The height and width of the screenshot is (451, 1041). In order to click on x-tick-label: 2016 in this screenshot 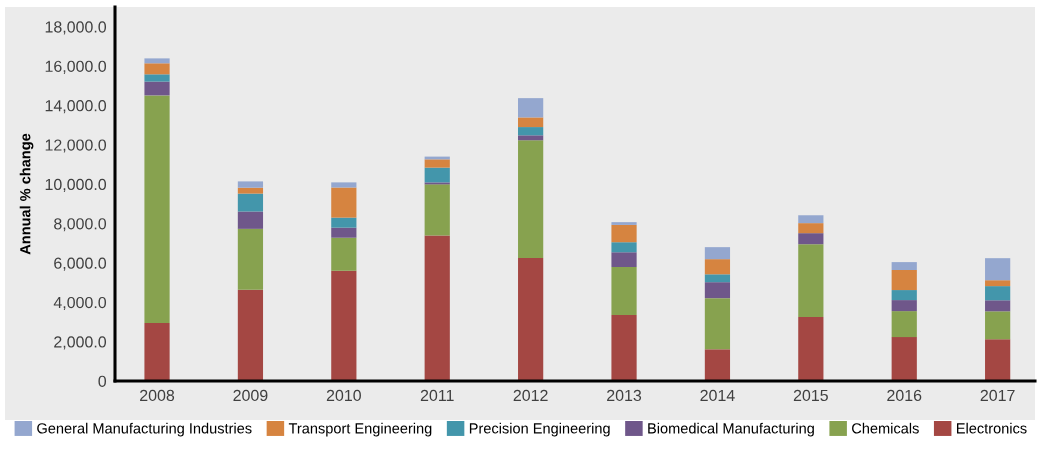, I will do `click(904, 395)`.